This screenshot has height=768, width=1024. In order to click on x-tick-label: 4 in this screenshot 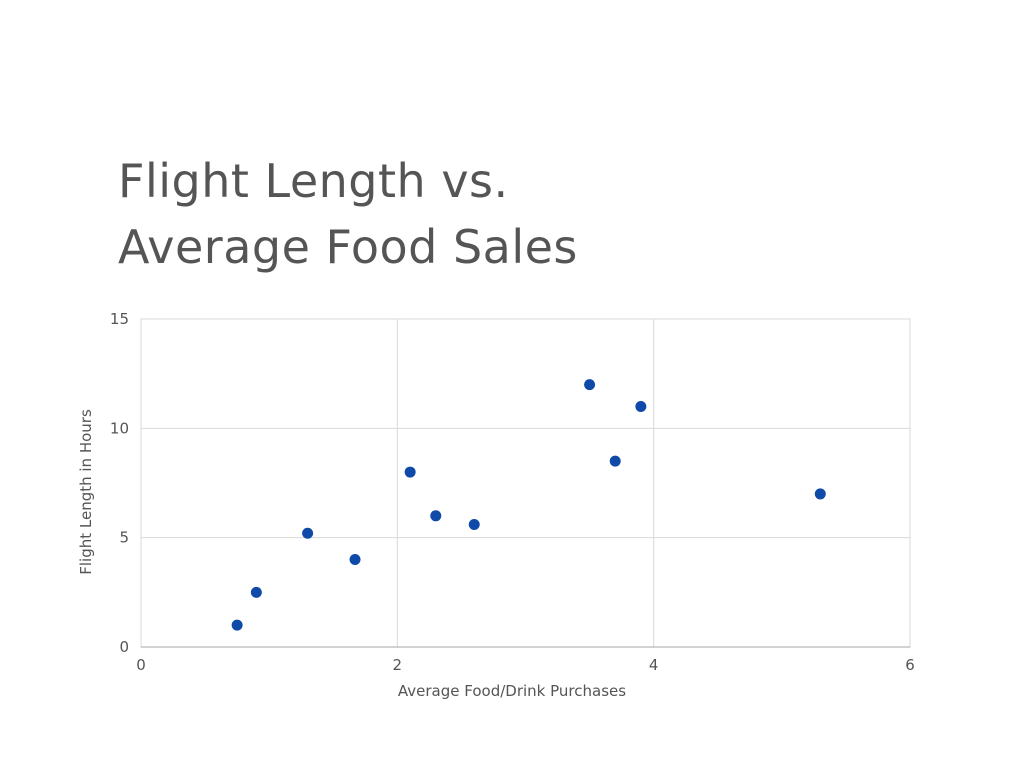, I will do `click(654, 665)`.